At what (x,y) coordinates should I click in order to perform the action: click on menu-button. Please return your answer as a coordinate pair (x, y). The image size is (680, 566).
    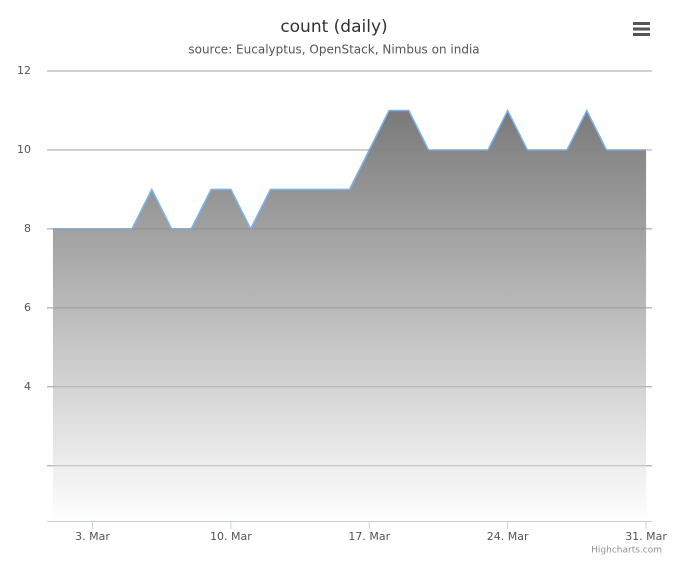
    Looking at the image, I should click on (642, 29).